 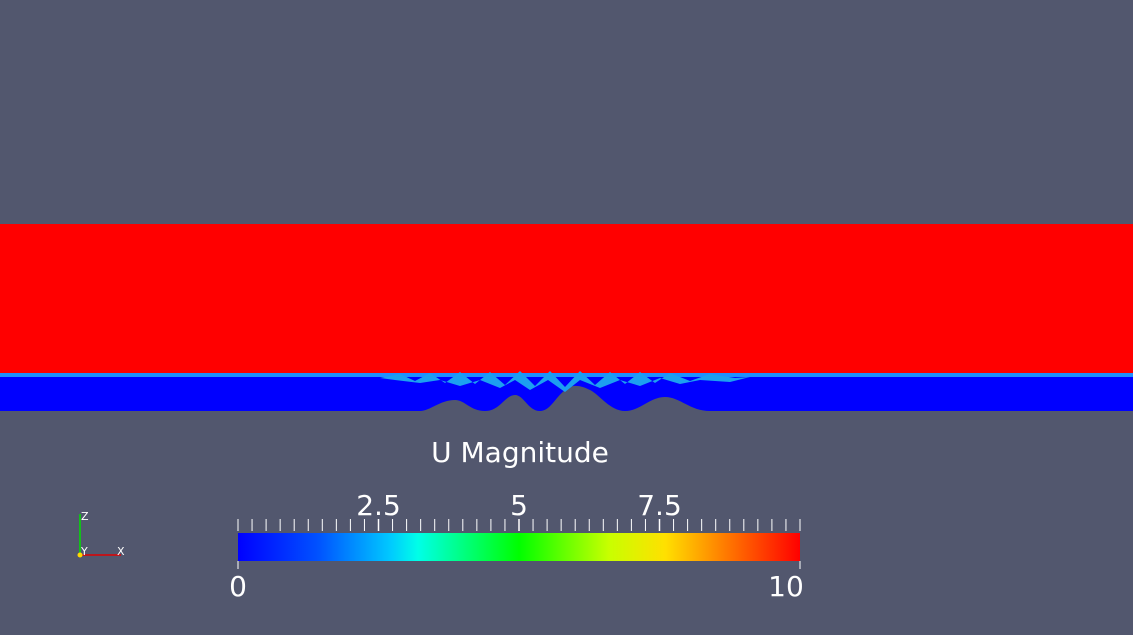 I want to click on blue-region, so click(x=566, y=392).